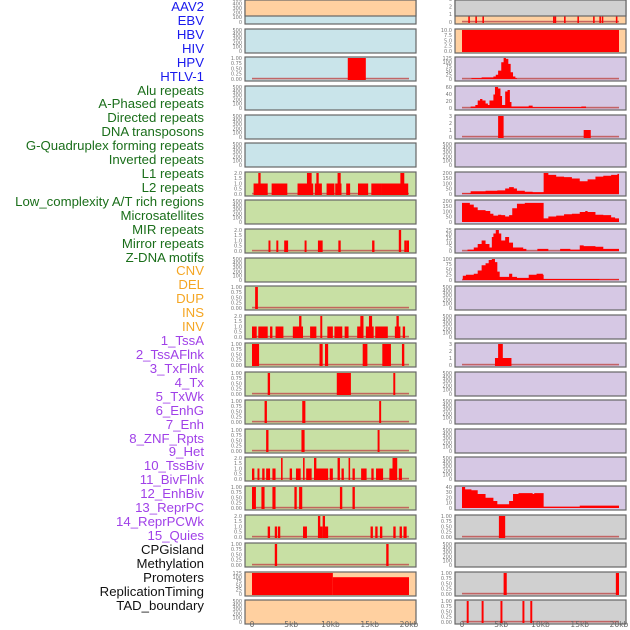 This screenshot has height=630, width=630. I want to click on y-tick-label: 5, so click(450, 248).